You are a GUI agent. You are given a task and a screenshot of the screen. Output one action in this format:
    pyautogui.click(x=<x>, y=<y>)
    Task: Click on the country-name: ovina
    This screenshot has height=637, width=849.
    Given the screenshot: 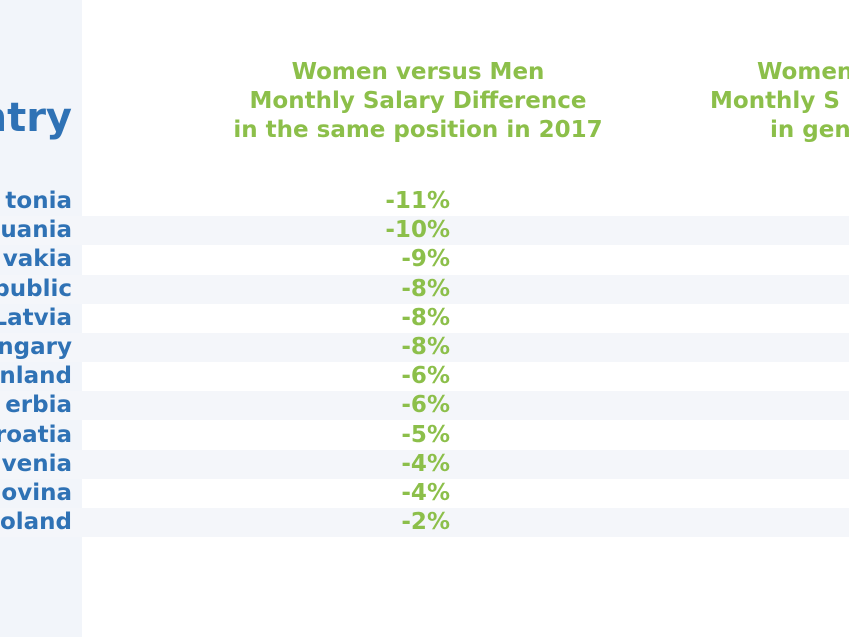 What is the action you would take?
    pyautogui.click(x=36, y=493)
    